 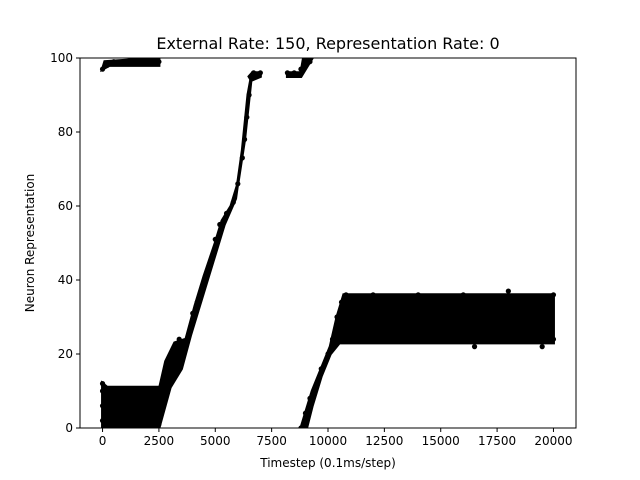 I want to click on y-tick-label: 20, so click(x=65, y=354).